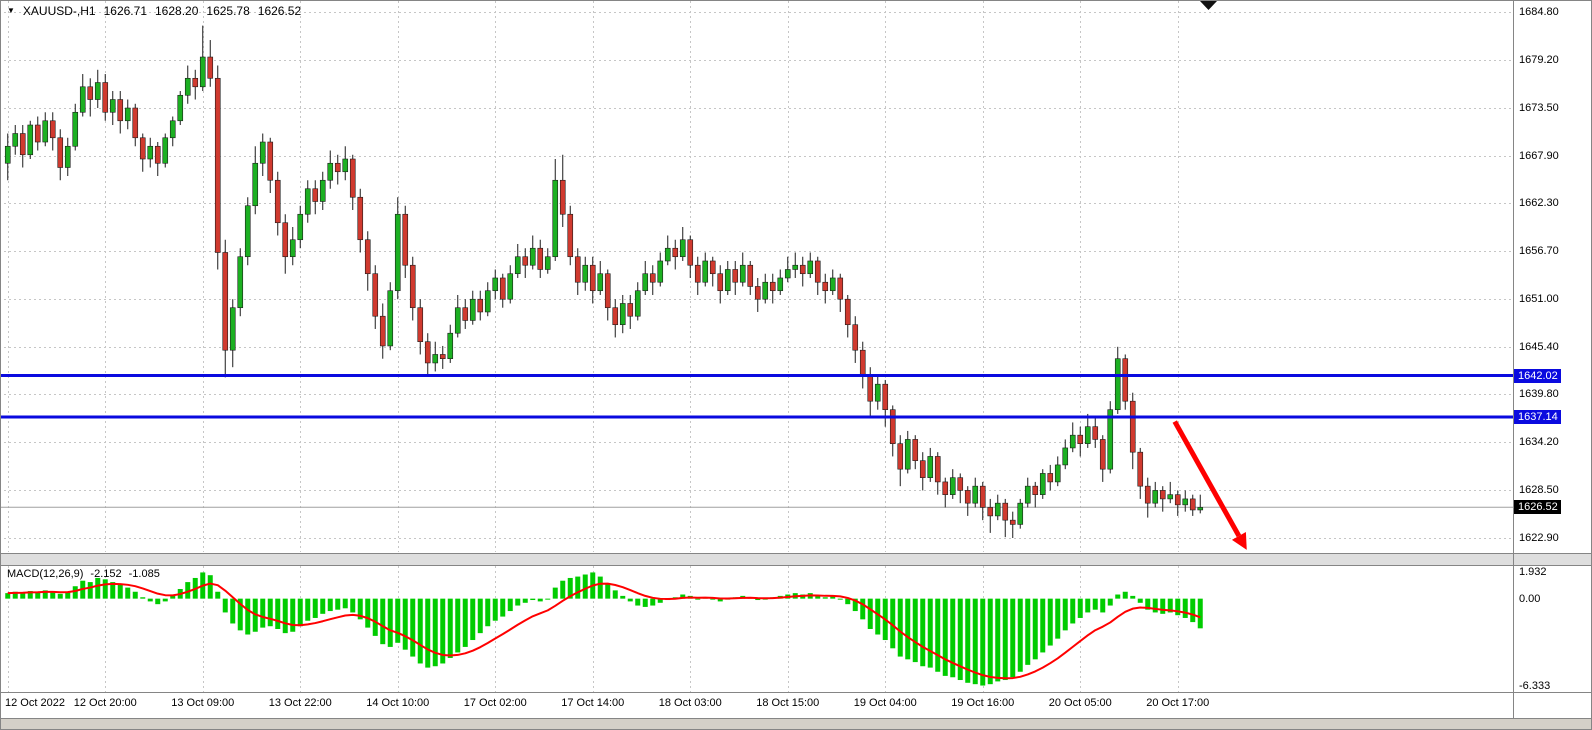 This screenshot has height=730, width=1592. What do you see at coordinates (1535, 686) in the screenshot?
I see `macd-axis-label: -6.333` at bounding box center [1535, 686].